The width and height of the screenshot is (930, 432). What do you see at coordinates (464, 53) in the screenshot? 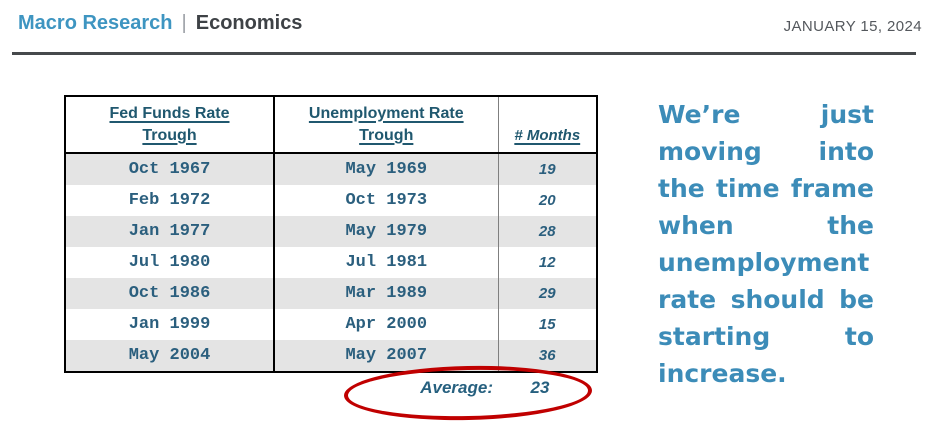
I see `masthead-rule` at bounding box center [464, 53].